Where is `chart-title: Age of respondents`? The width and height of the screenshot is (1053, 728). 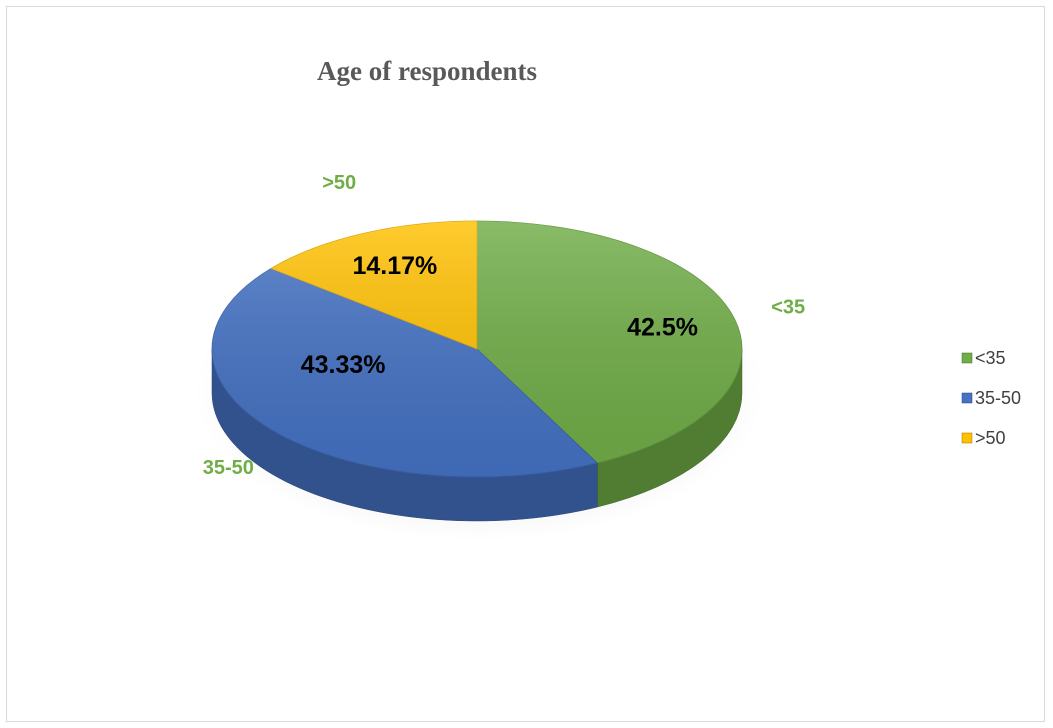 chart-title: Age of respondents is located at coordinates (427, 71).